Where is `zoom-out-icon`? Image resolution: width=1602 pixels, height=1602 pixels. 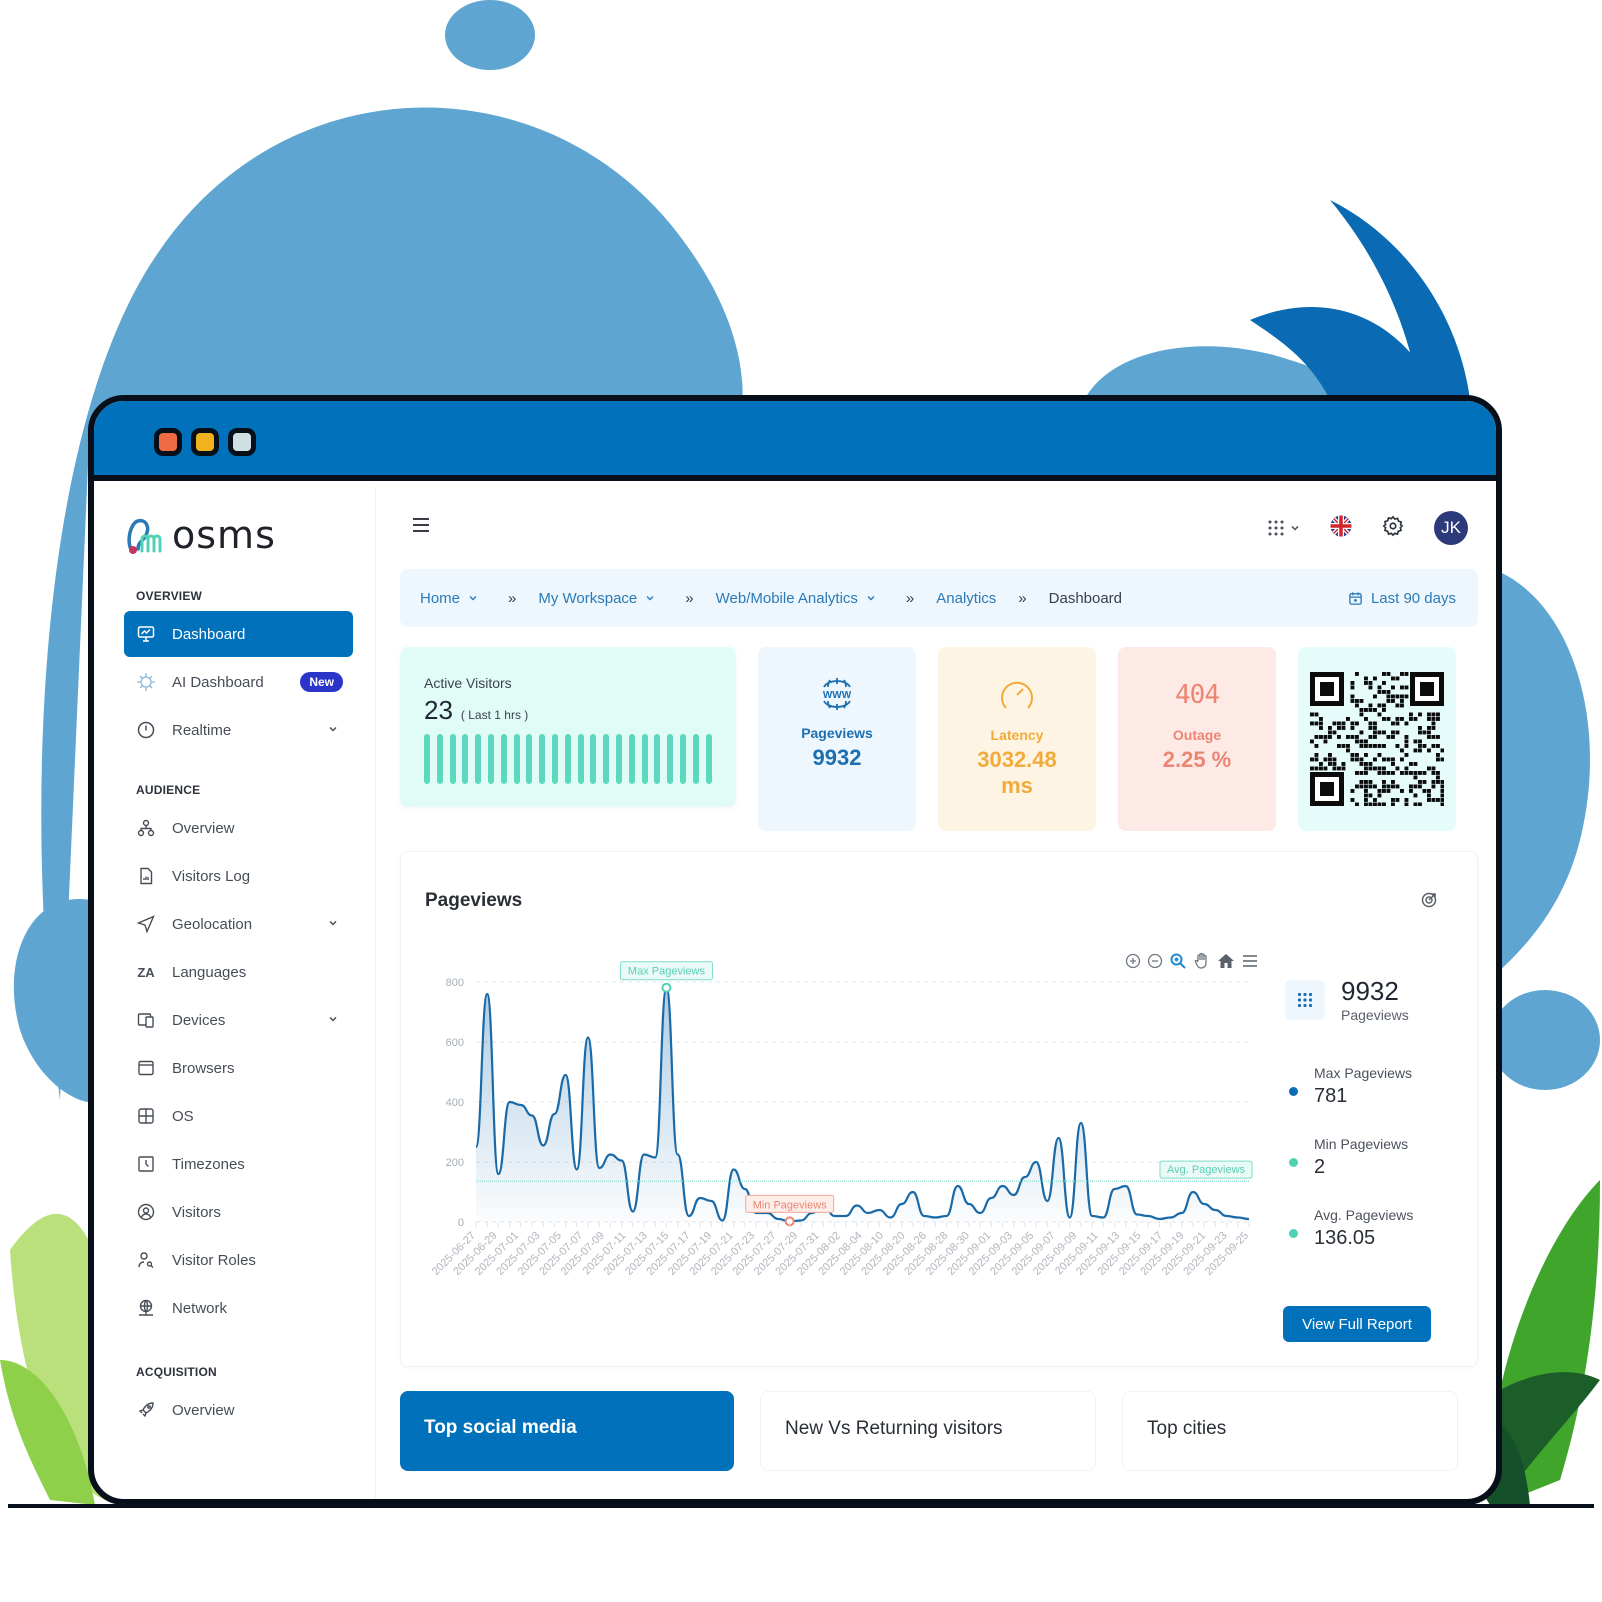 zoom-out-icon is located at coordinates (1155, 961).